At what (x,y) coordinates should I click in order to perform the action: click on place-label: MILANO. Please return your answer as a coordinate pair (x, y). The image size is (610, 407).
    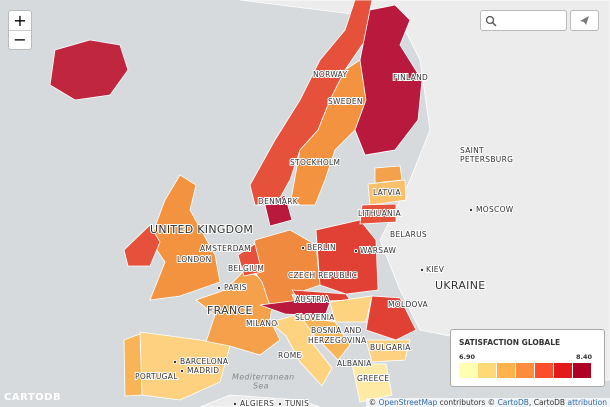
    Looking at the image, I should click on (261, 323).